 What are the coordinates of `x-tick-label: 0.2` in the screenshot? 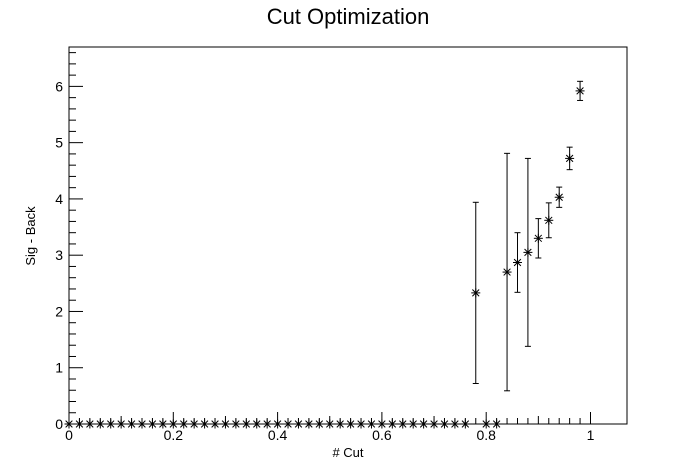 It's located at (174, 435).